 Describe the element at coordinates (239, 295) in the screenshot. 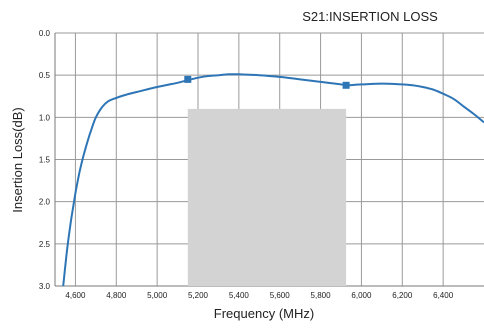

I see `x-tick-label: 5,400` at that location.